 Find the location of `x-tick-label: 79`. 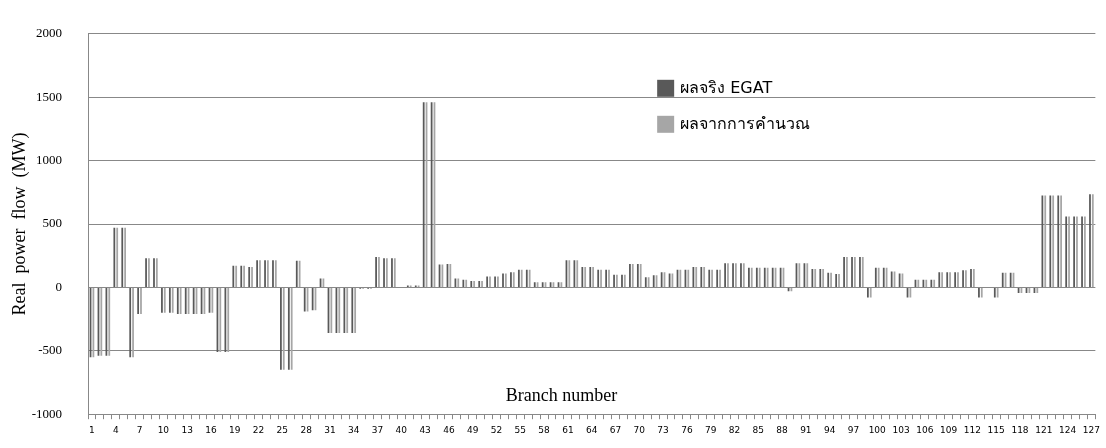

x-tick-label: 79 is located at coordinates (710, 429).